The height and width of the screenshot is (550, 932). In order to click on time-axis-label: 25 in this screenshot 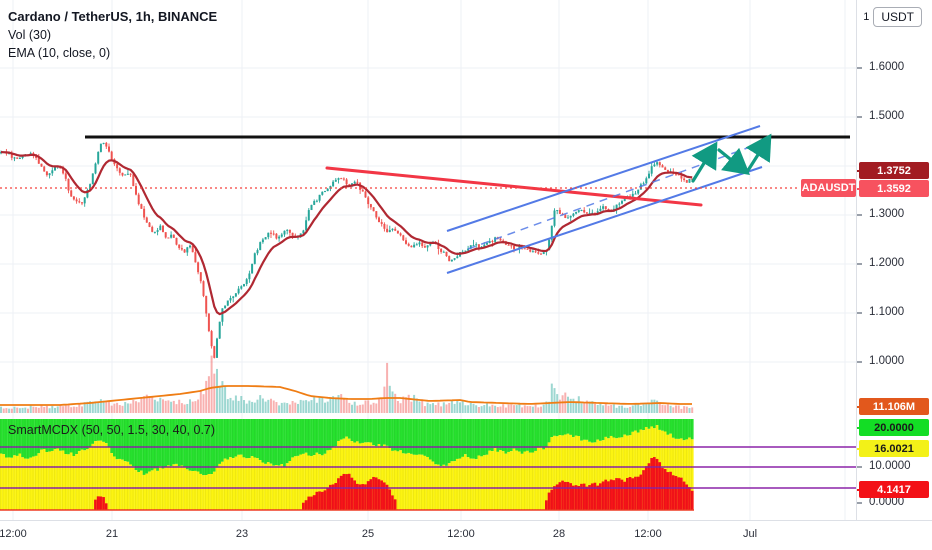, I will do `click(368, 534)`.